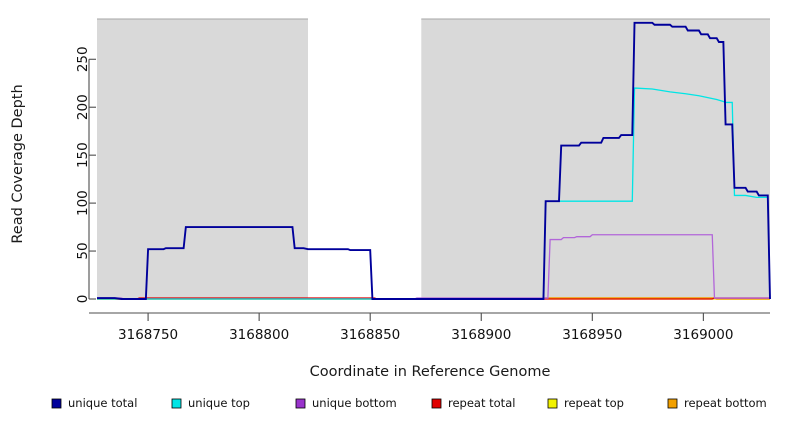 This screenshot has width=792, height=436. What do you see at coordinates (102, 403) in the screenshot?
I see `legend-label-unique-total: unique total` at bounding box center [102, 403].